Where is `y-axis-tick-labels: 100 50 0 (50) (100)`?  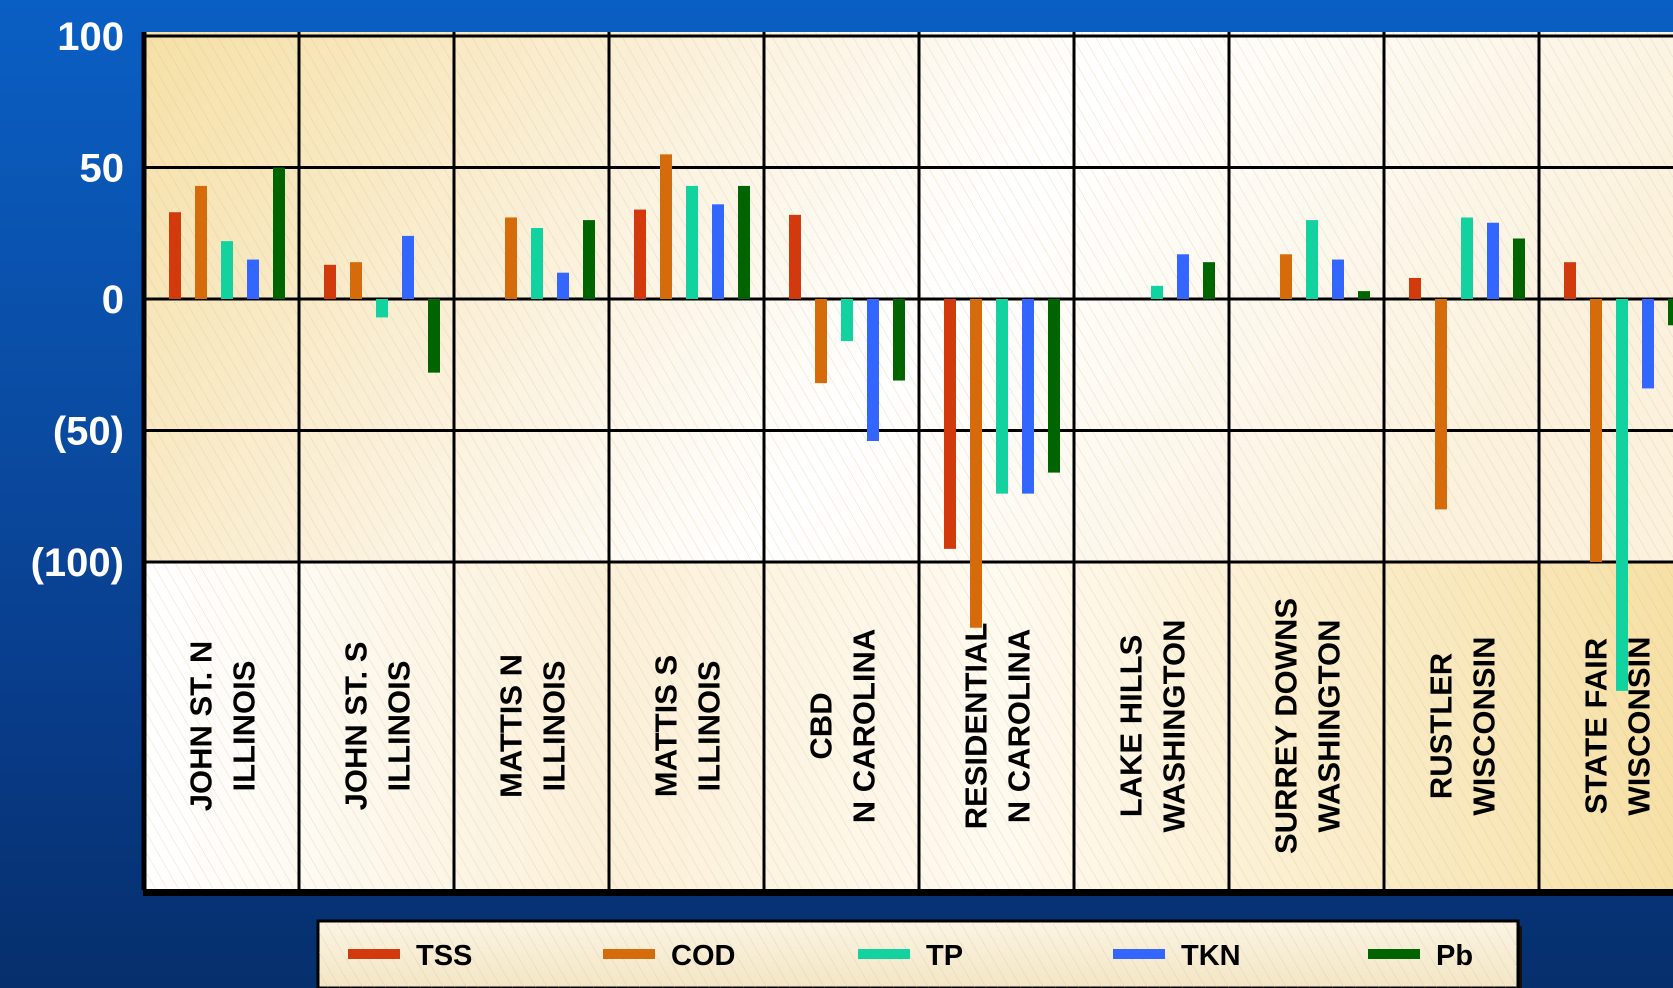
y-axis-tick-labels: 100 50 0 (50) (100) is located at coordinates (77, 300).